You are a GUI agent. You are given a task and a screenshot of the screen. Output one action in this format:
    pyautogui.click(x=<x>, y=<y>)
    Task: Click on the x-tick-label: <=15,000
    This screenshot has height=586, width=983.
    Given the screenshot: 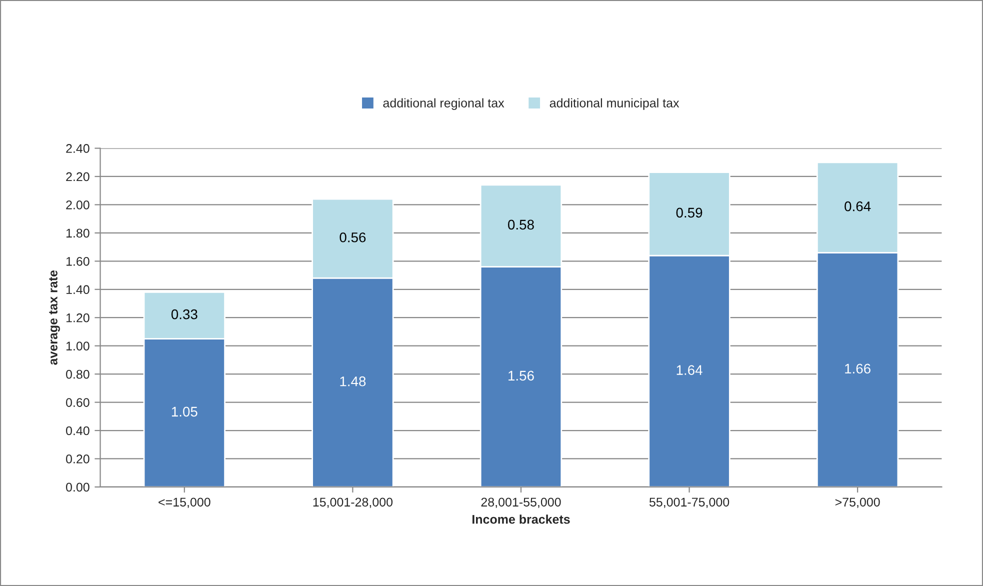 What is the action you would take?
    pyautogui.click(x=184, y=503)
    